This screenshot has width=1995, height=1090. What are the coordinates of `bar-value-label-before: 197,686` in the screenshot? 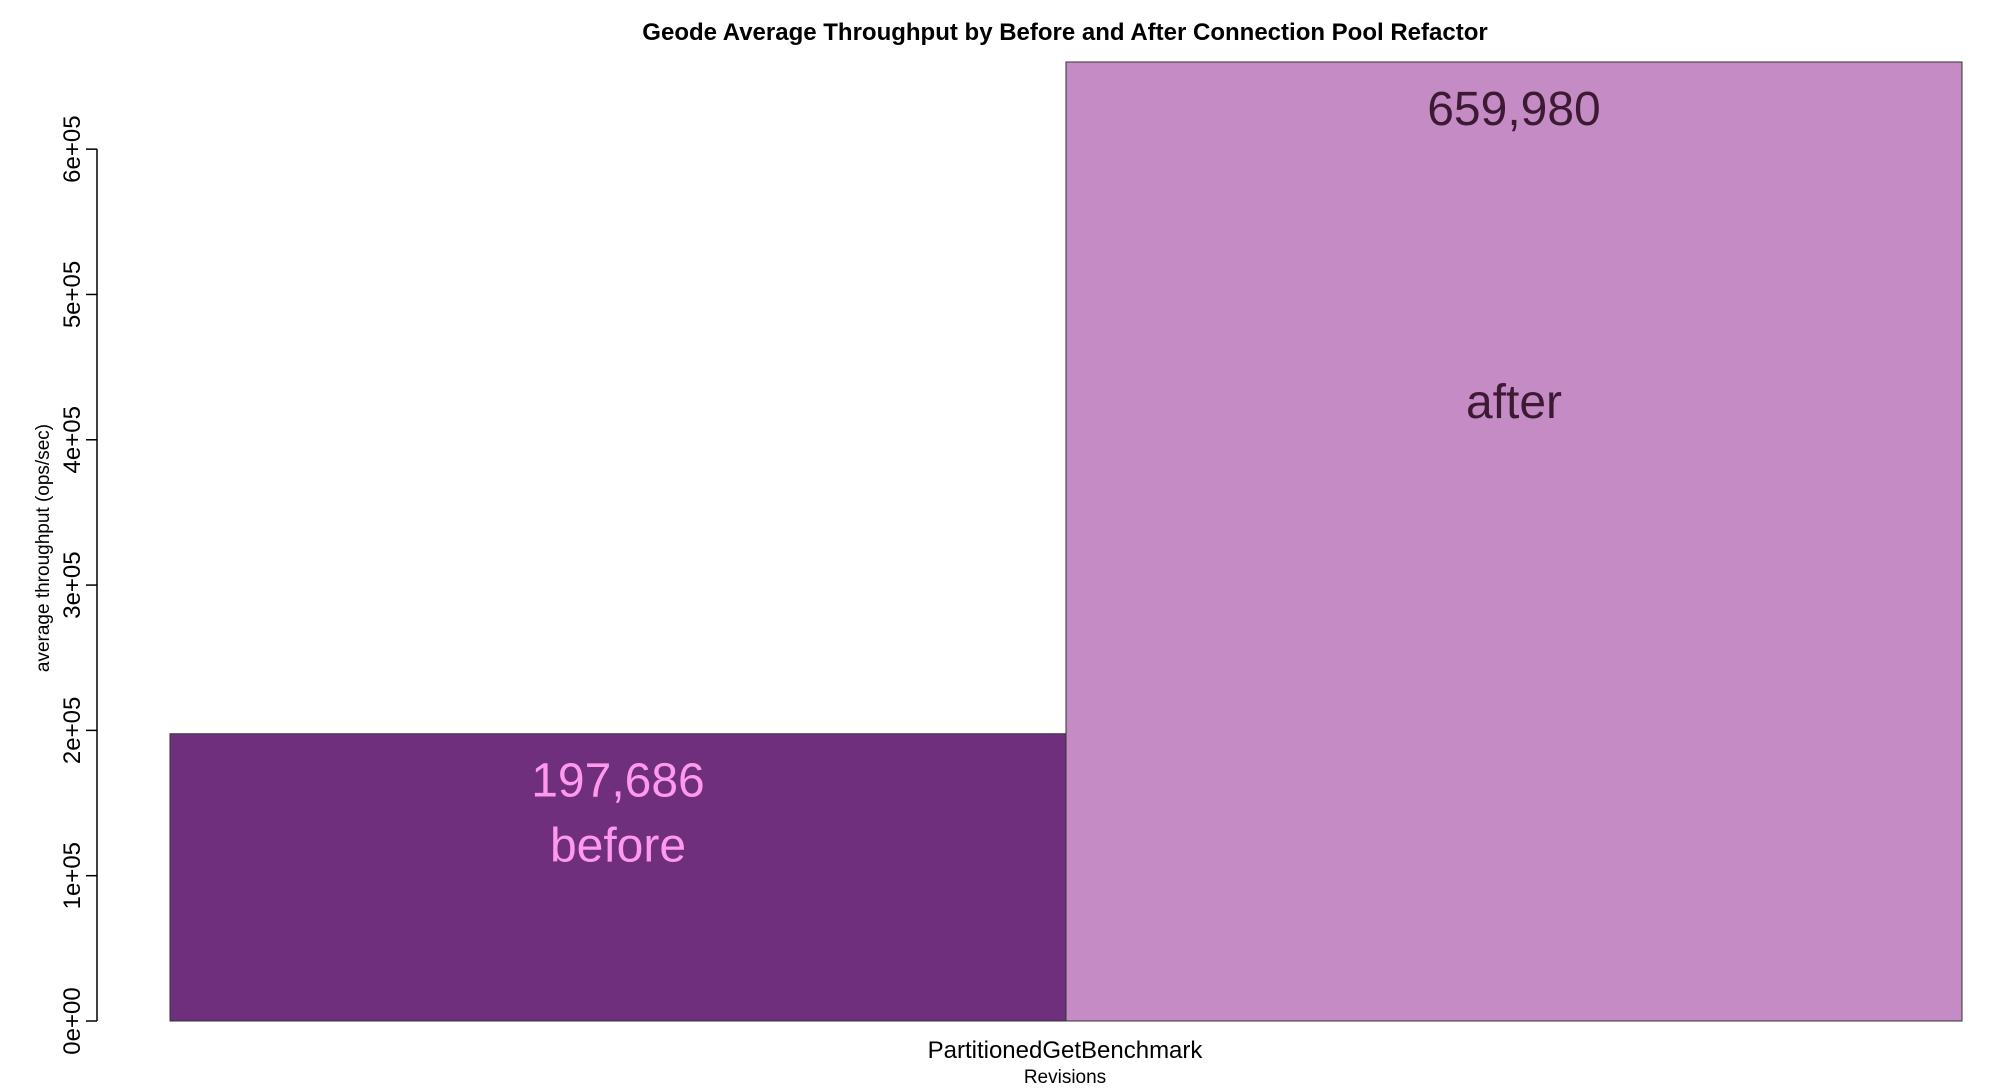 It's located at (618, 781).